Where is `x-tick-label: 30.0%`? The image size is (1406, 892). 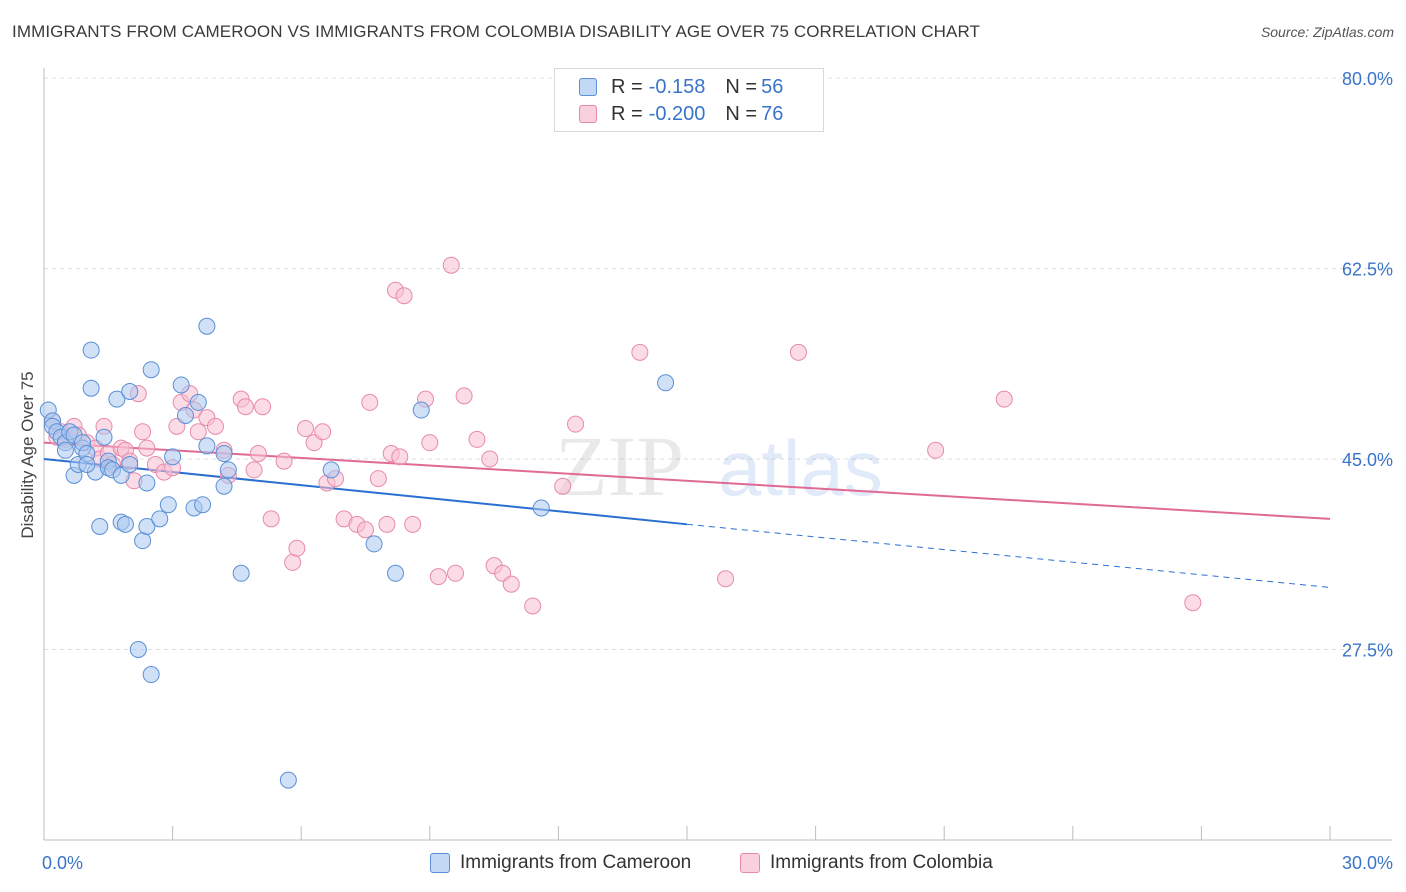 x-tick-label: 30.0% is located at coordinates (1367, 863).